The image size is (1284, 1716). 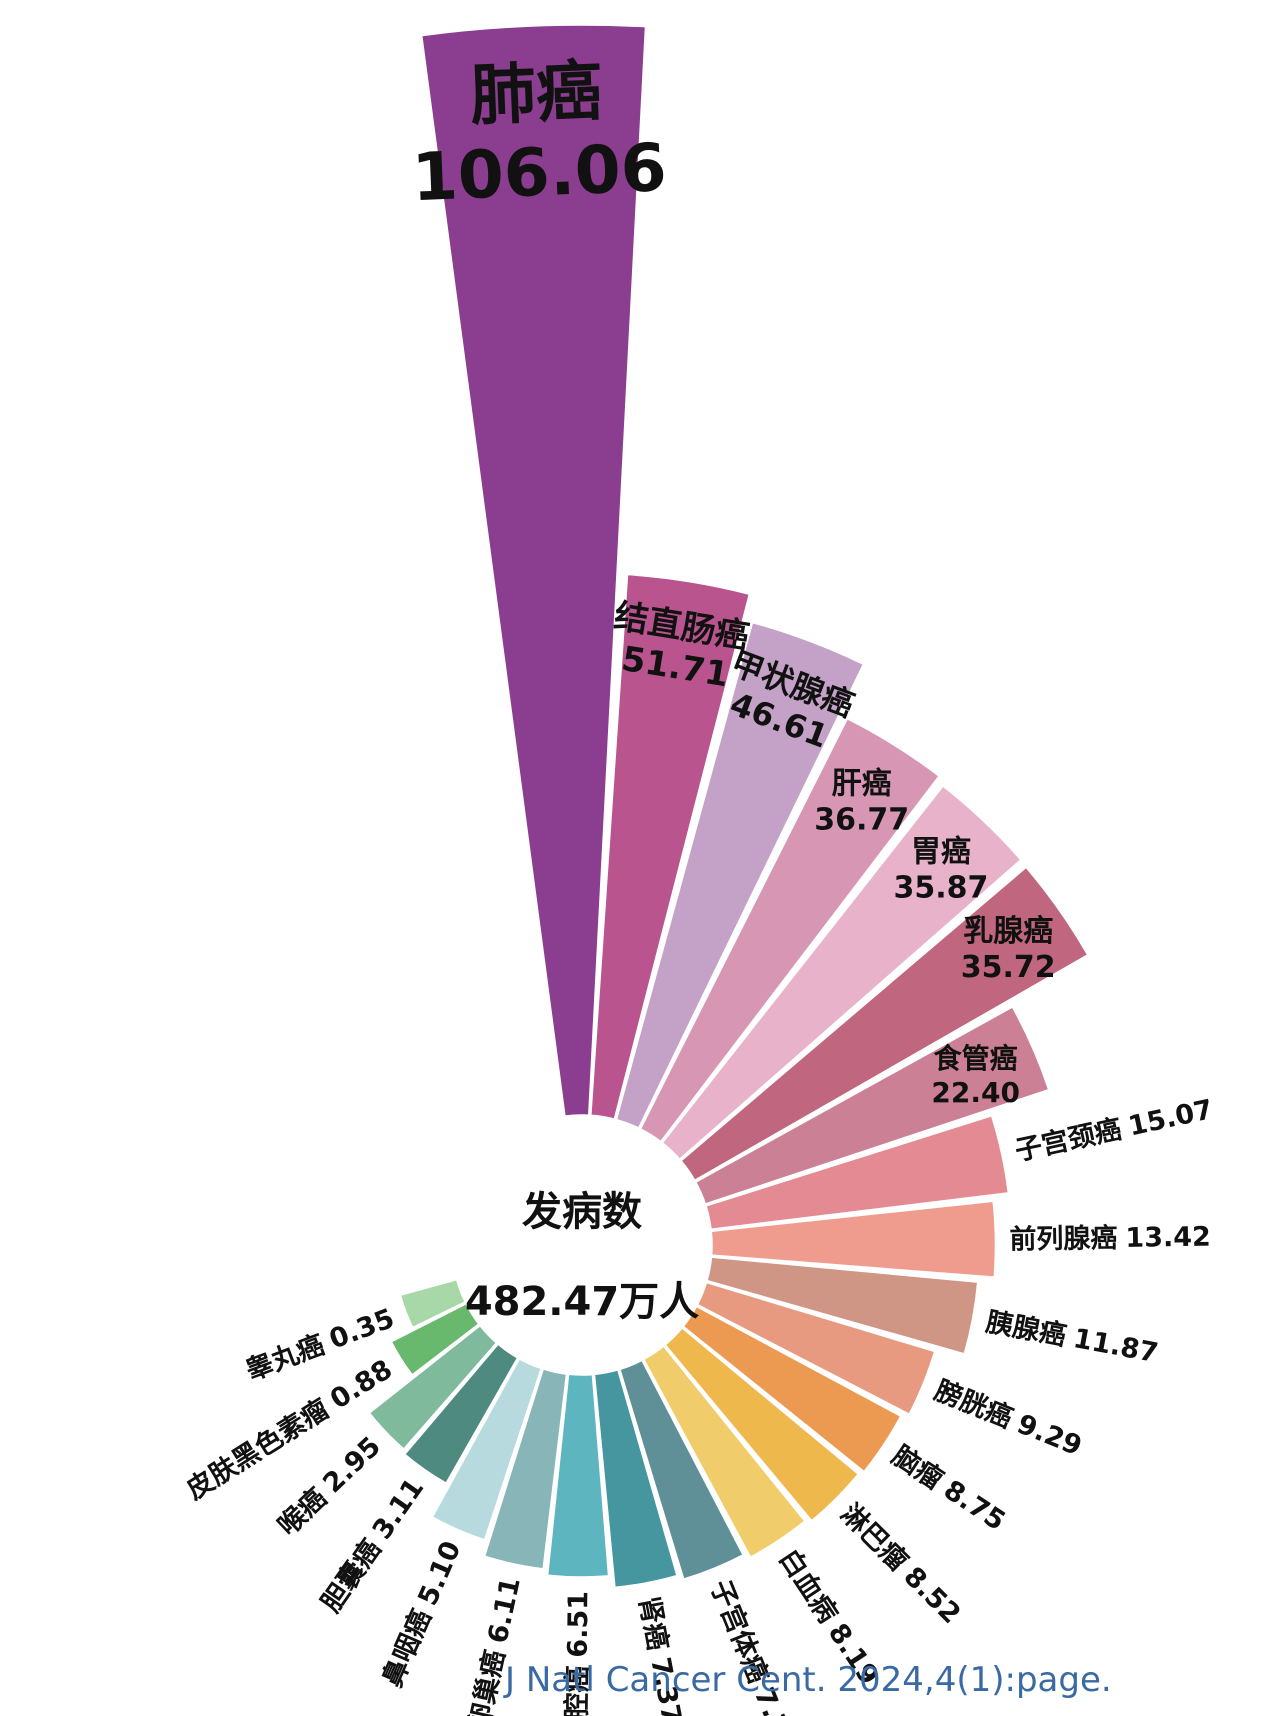 I want to click on slice-text-22: 皮肤黑色素瘤0.88, so click(x=289, y=1429).